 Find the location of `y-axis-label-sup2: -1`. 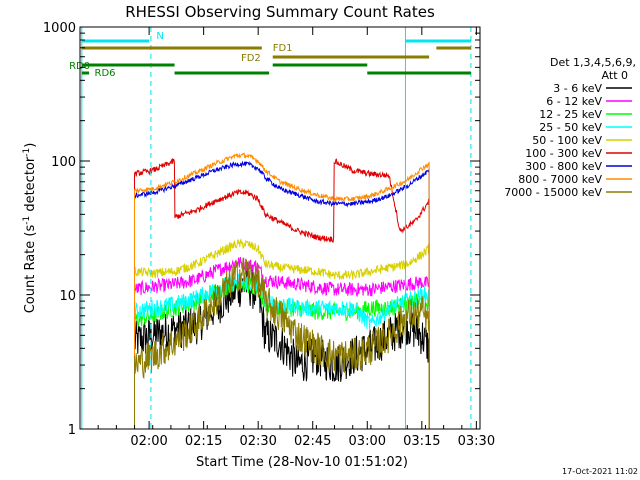

y-axis-label-sup2: -1 is located at coordinates (27, 152).